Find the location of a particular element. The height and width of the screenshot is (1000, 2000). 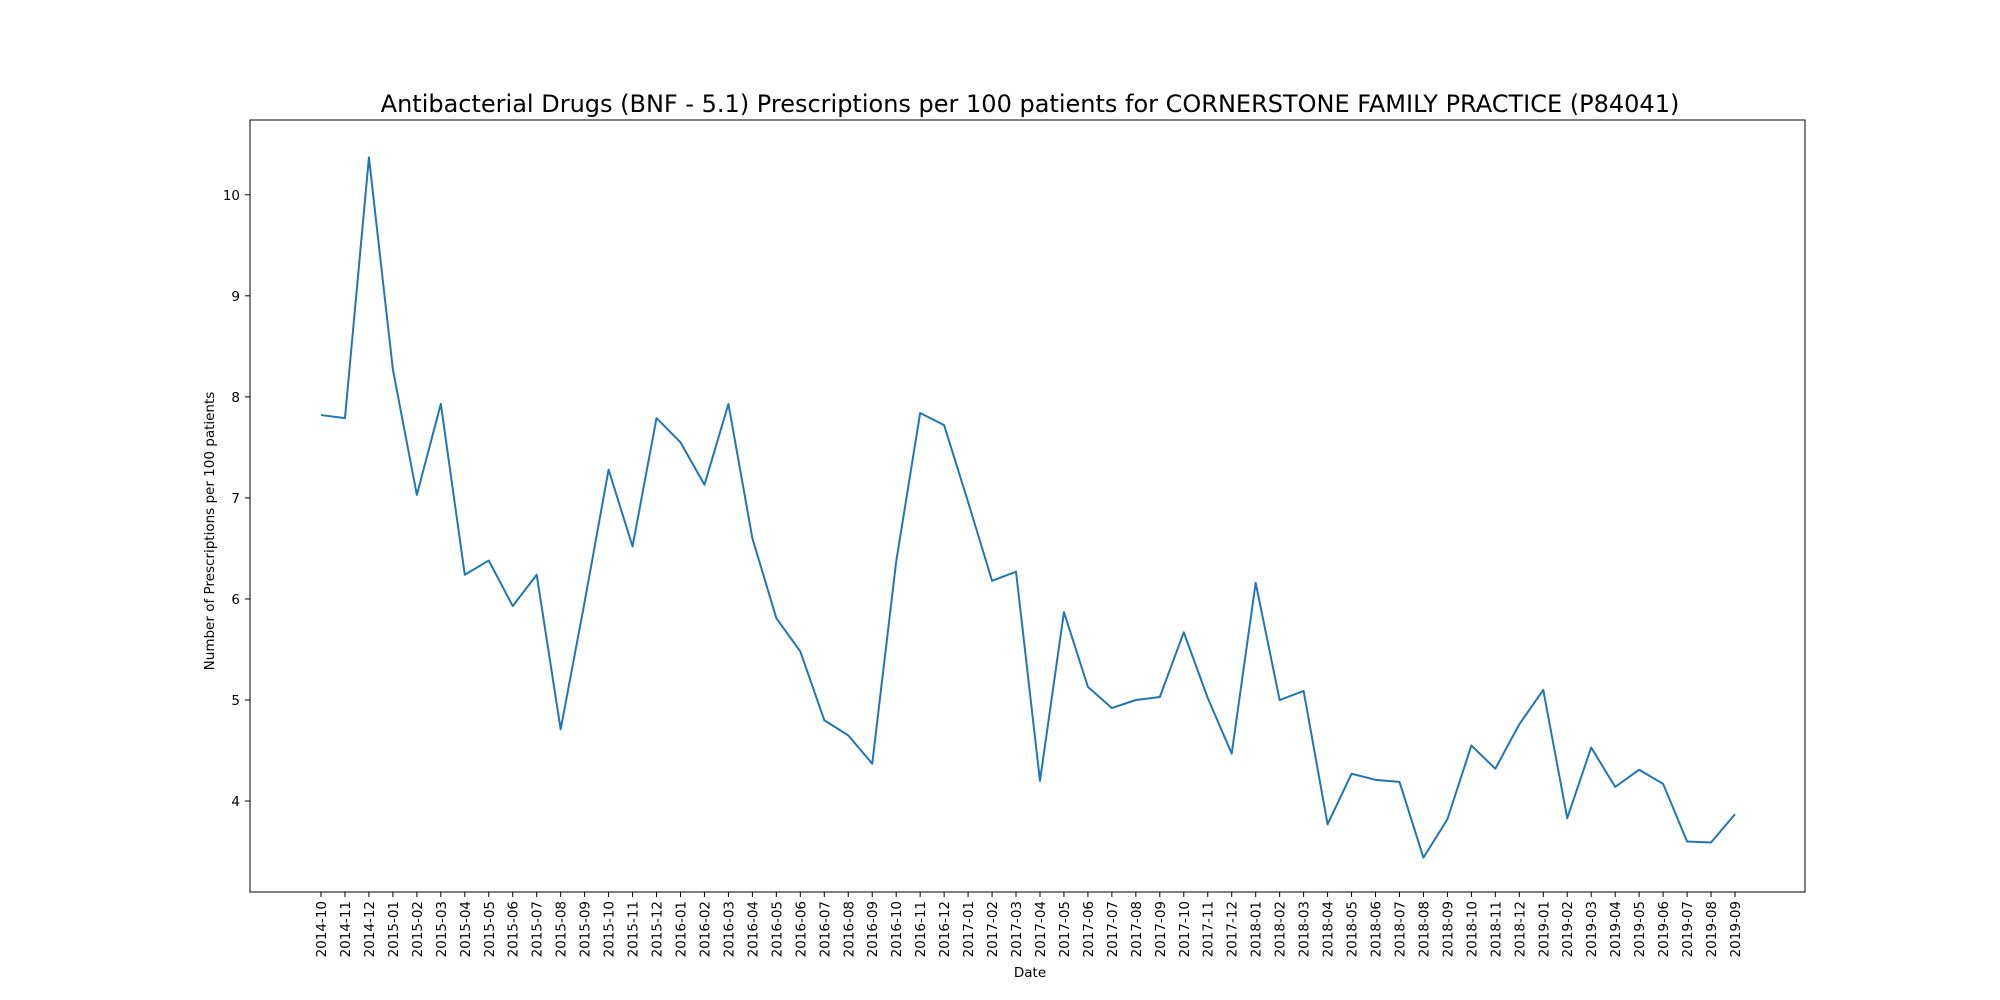

x-tick-label: 2016-08 is located at coordinates (849, 929).